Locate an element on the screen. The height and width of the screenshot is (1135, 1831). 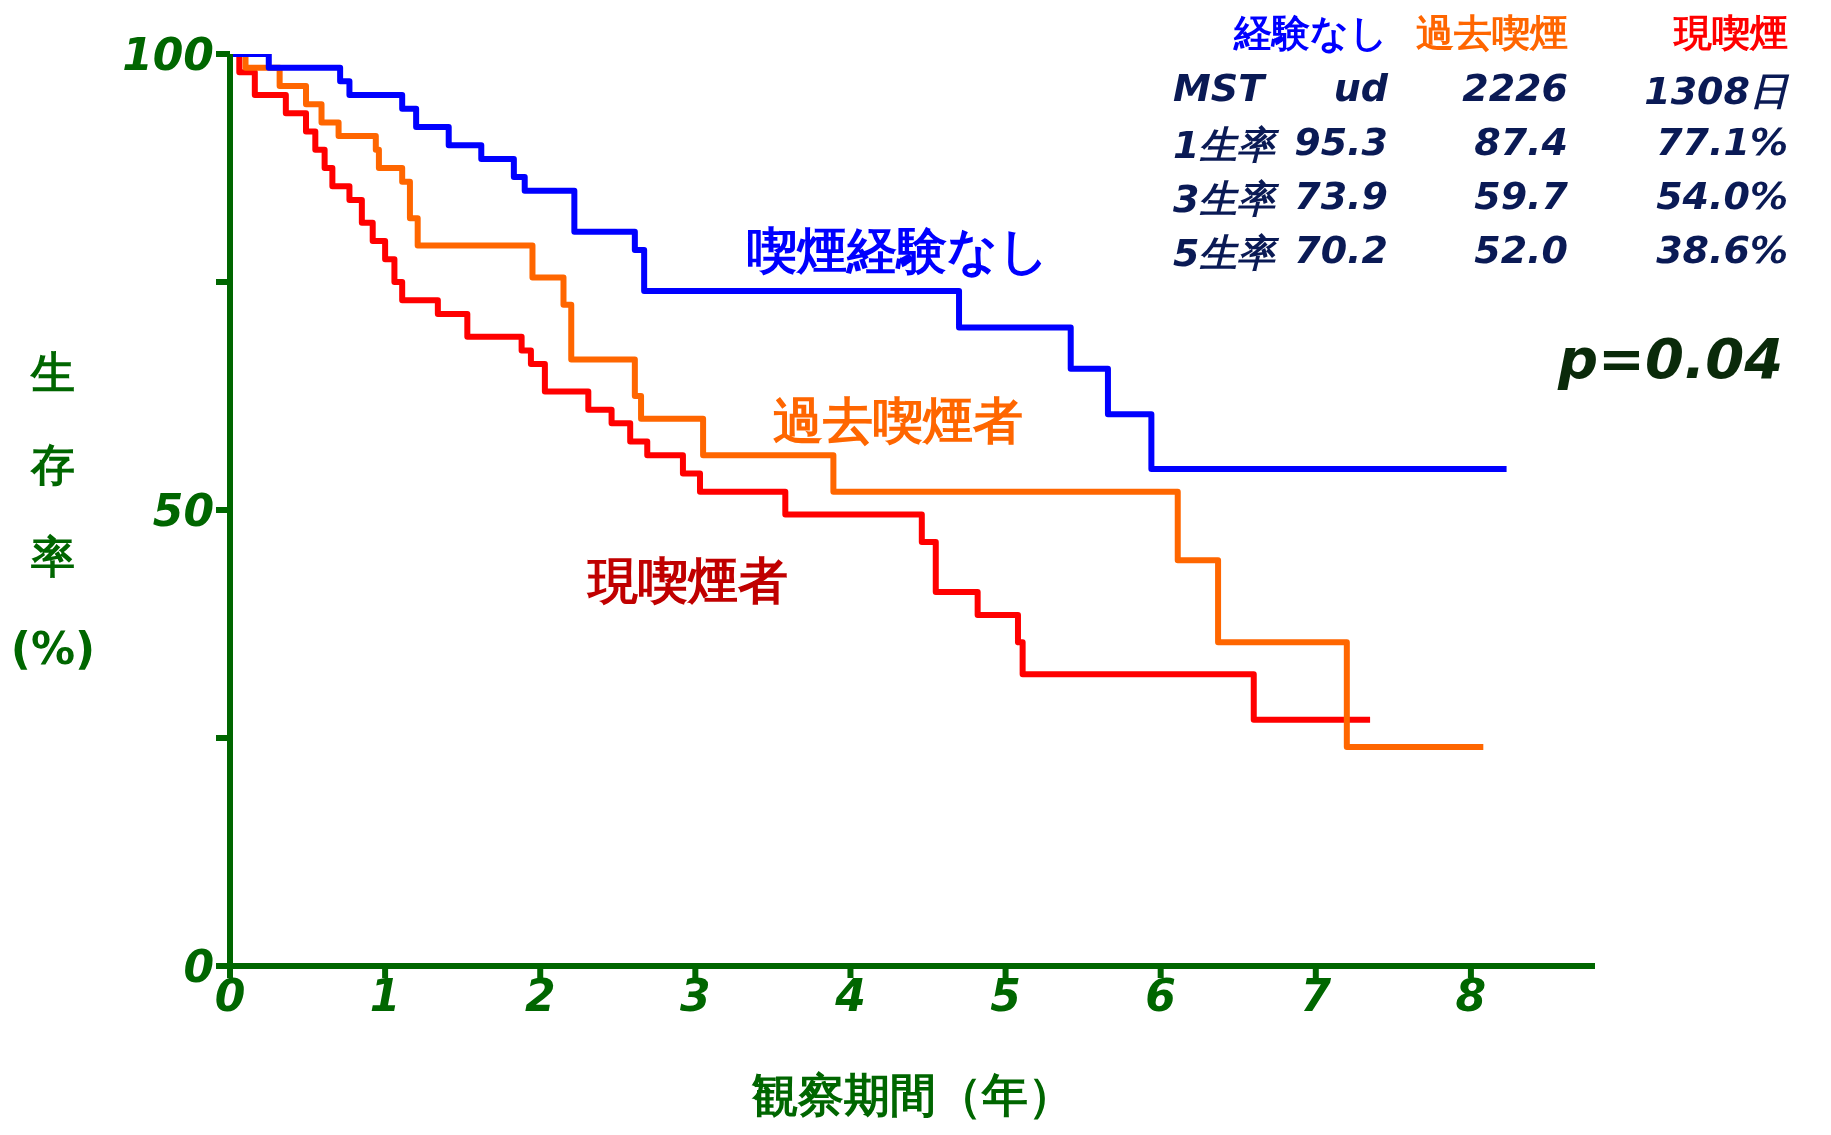
text: 5生率 70.2 52.0 38.6% is located at coordinates (1480, 251).